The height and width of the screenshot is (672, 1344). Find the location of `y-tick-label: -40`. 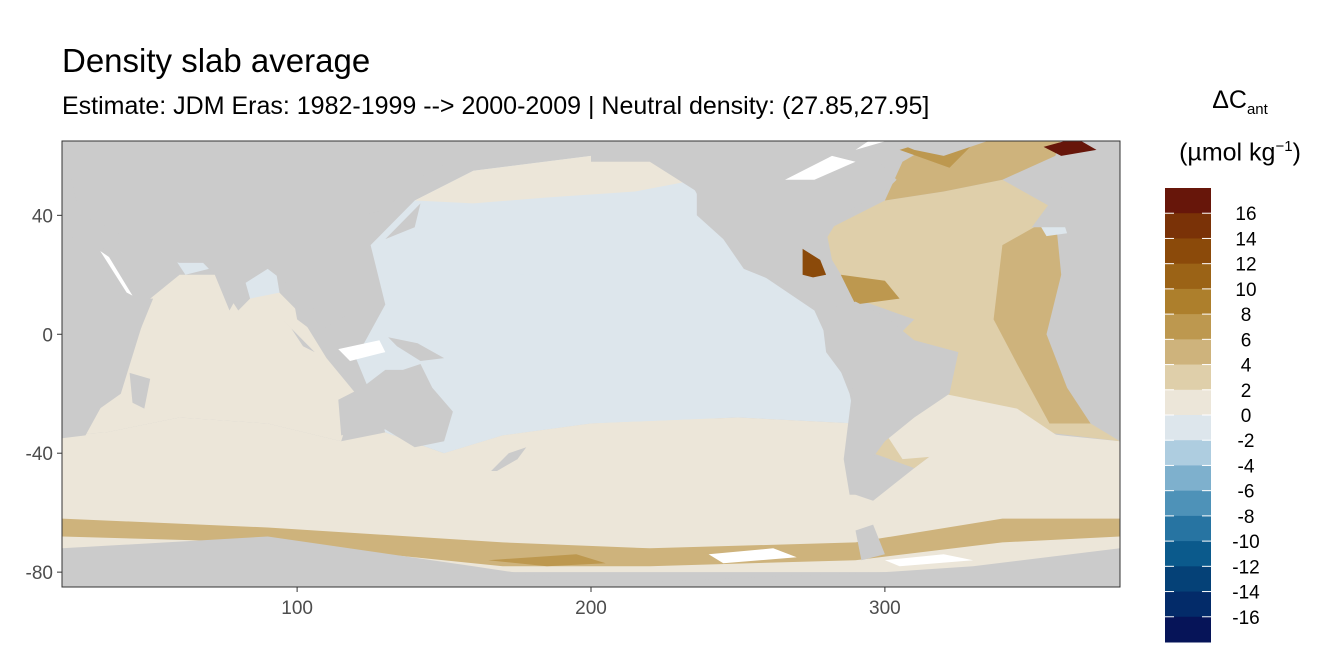

y-tick-label: -40 is located at coordinates (39, 454).